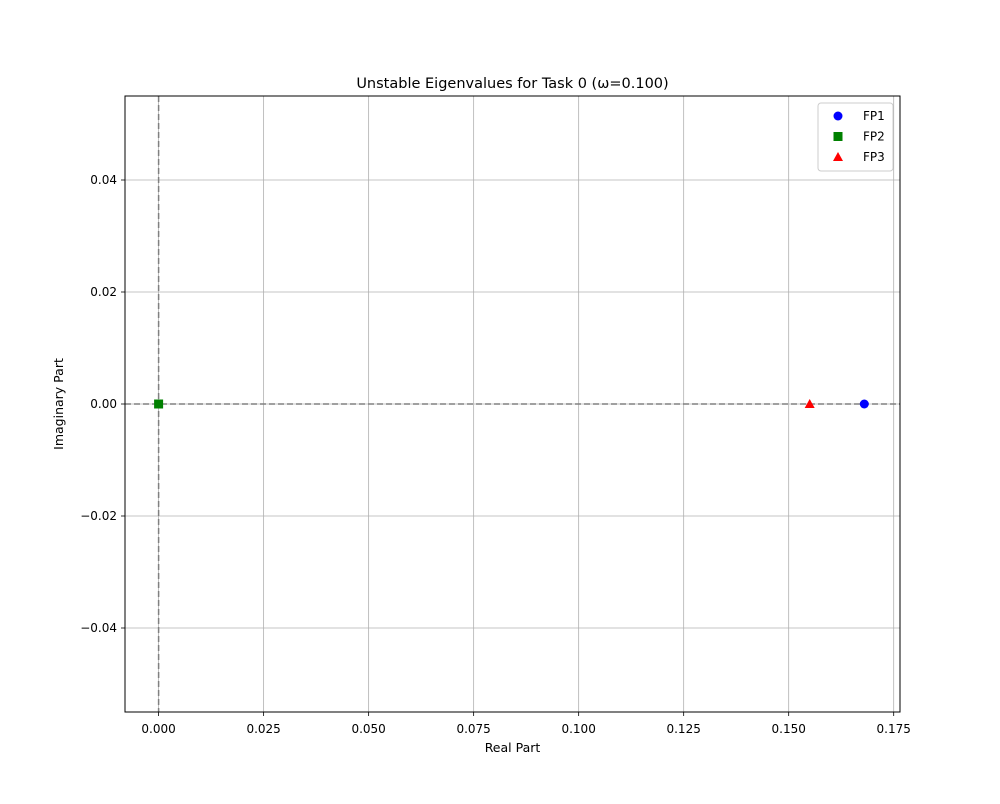  I want to click on fp3-point, so click(809, 403).